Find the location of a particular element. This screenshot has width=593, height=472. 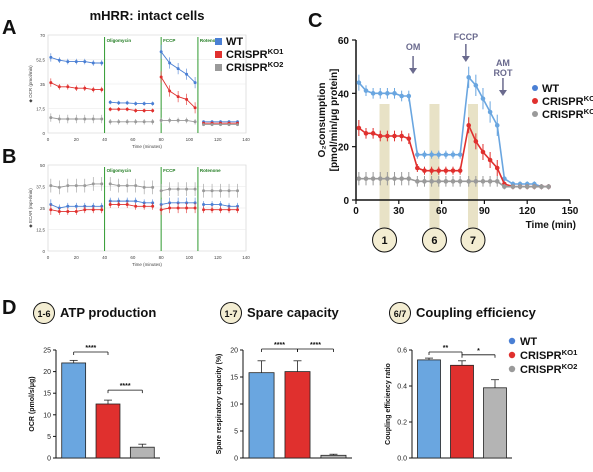

y-tick-label-d1: 5 is located at coordinates (49, 437).